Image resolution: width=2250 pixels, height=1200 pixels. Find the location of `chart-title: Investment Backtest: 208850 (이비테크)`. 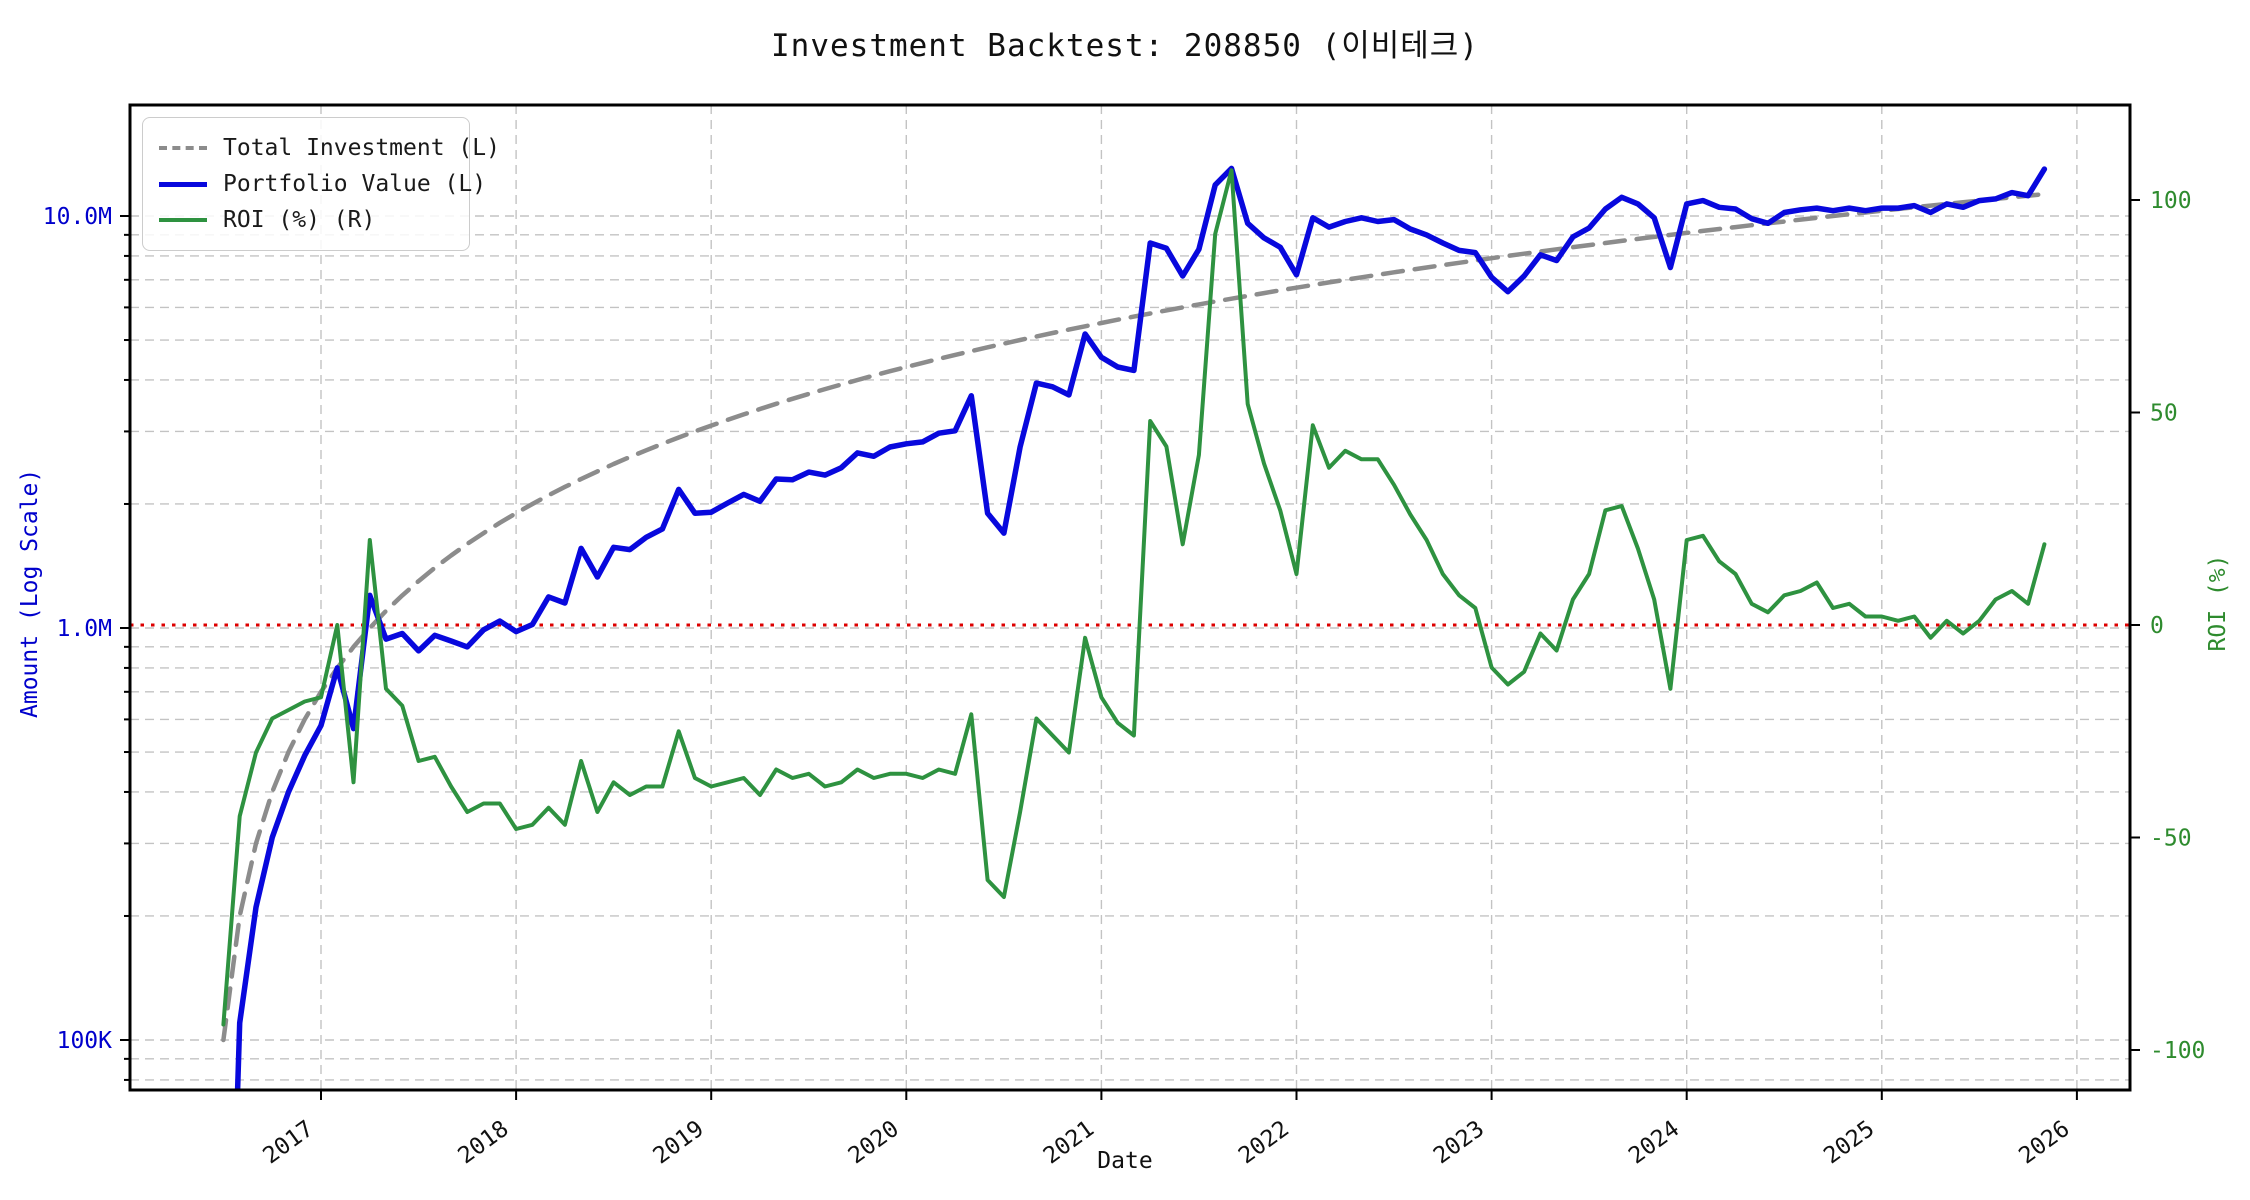

chart-title: Investment Backtest: 208850 (이비테크) is located at coordinates (1125, 46).